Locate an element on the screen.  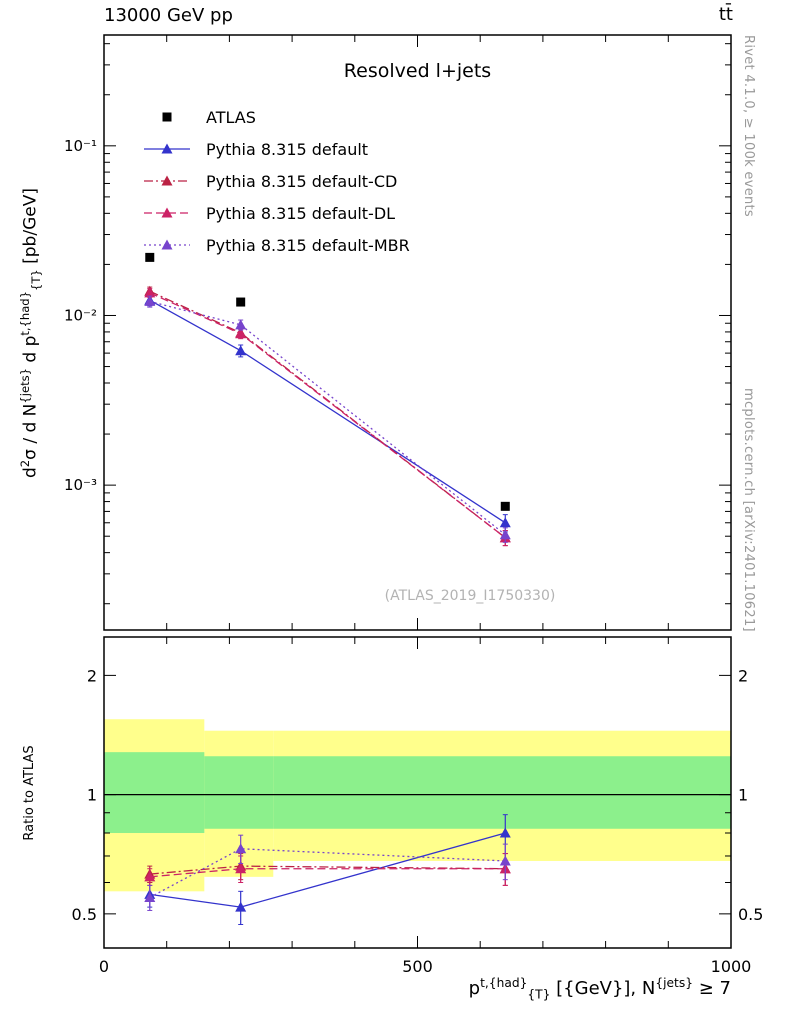
rivet-version-label: Rivet 4.1.0, ≥ 100k events is located at coordinates (748, 126).